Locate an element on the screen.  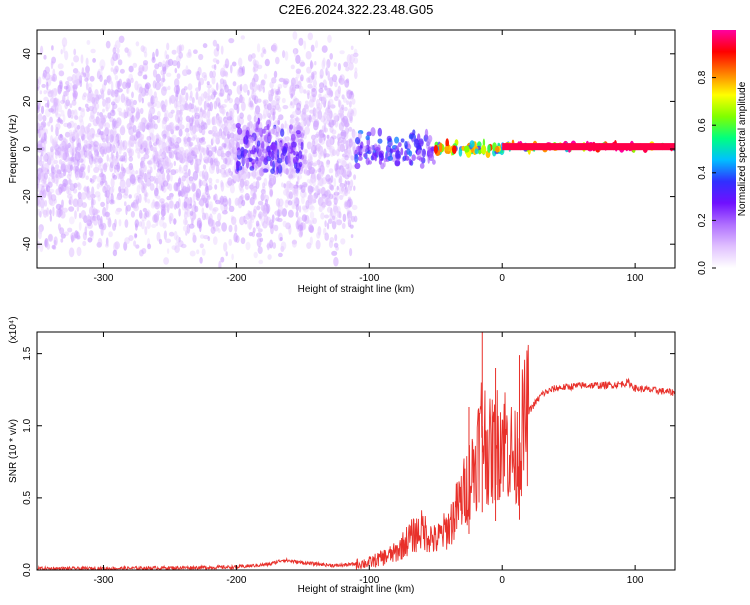
colorbar-label: Normalized spectral amplitude is located at coordinates (742, 148).